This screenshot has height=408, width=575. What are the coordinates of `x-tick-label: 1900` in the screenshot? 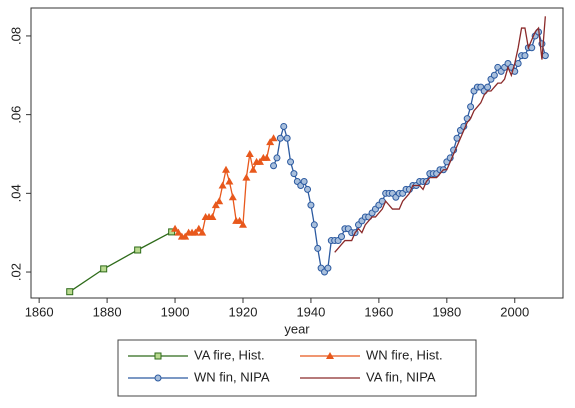 It's located at (175, 311).